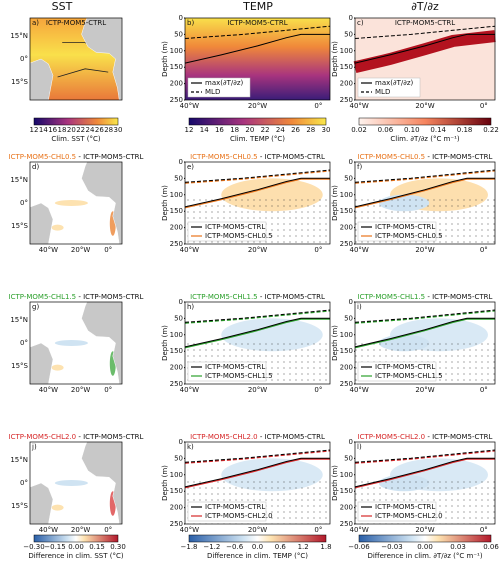  What do you see at coordinates (491, 130) in the screenshot?
I see `colorbar-tick-label: 0.22` at bounding box center [491, 130].